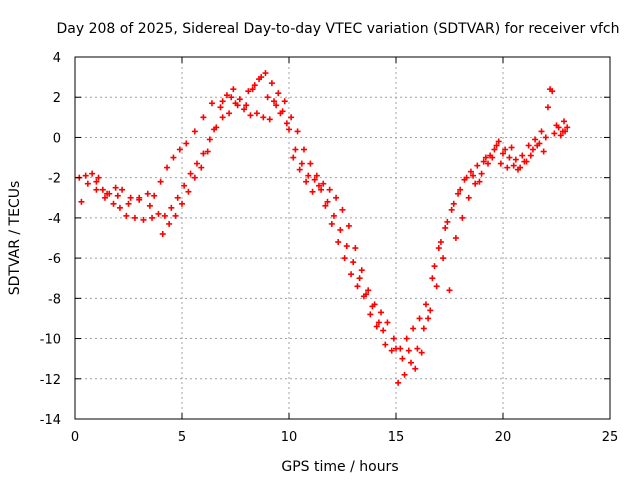 This screenshot has width=640, height=480. I want to click on y-tick-label: -12, so click(50, 380).